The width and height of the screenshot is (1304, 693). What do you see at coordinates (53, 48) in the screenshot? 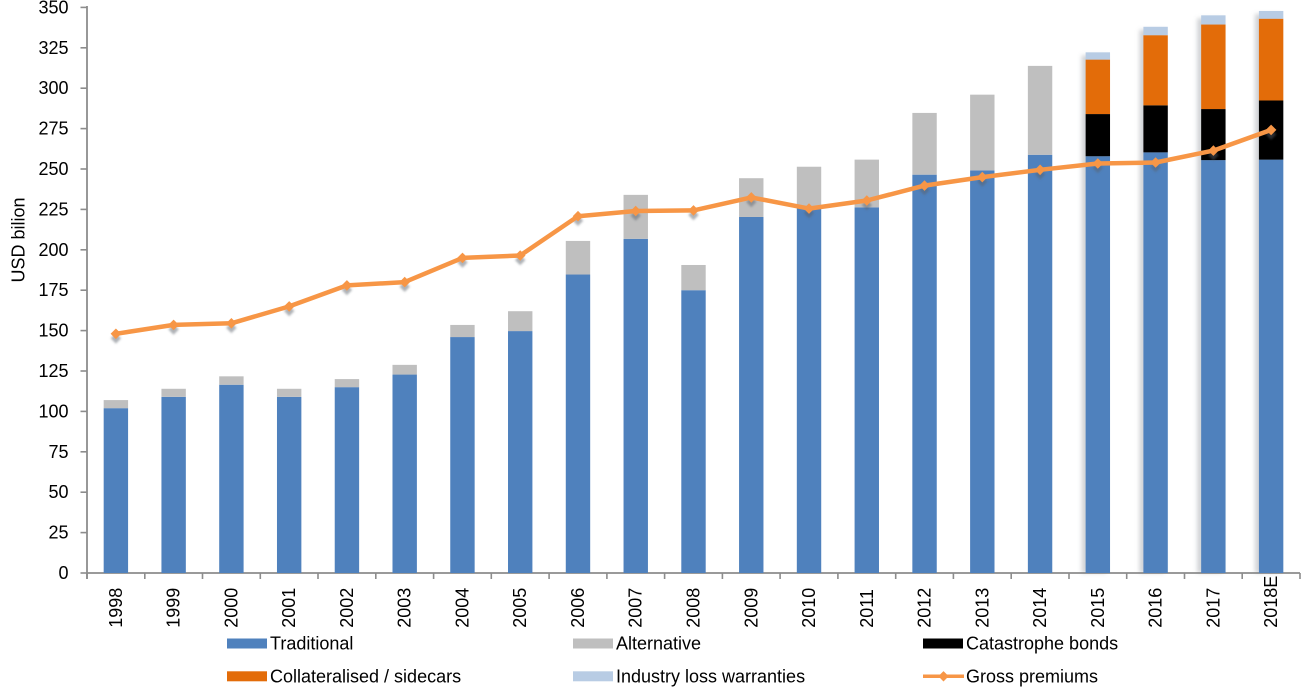
I see `svg-text: 325` at bounding box center [53, 48].